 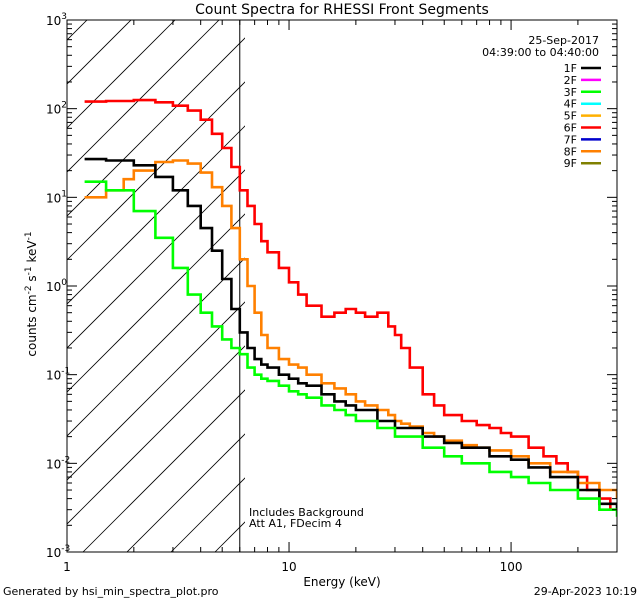 What do you see at coordinates (570, 104) in the screenshot?
I see `legend-label-4f: 4F` at bounding box center [570, 104].